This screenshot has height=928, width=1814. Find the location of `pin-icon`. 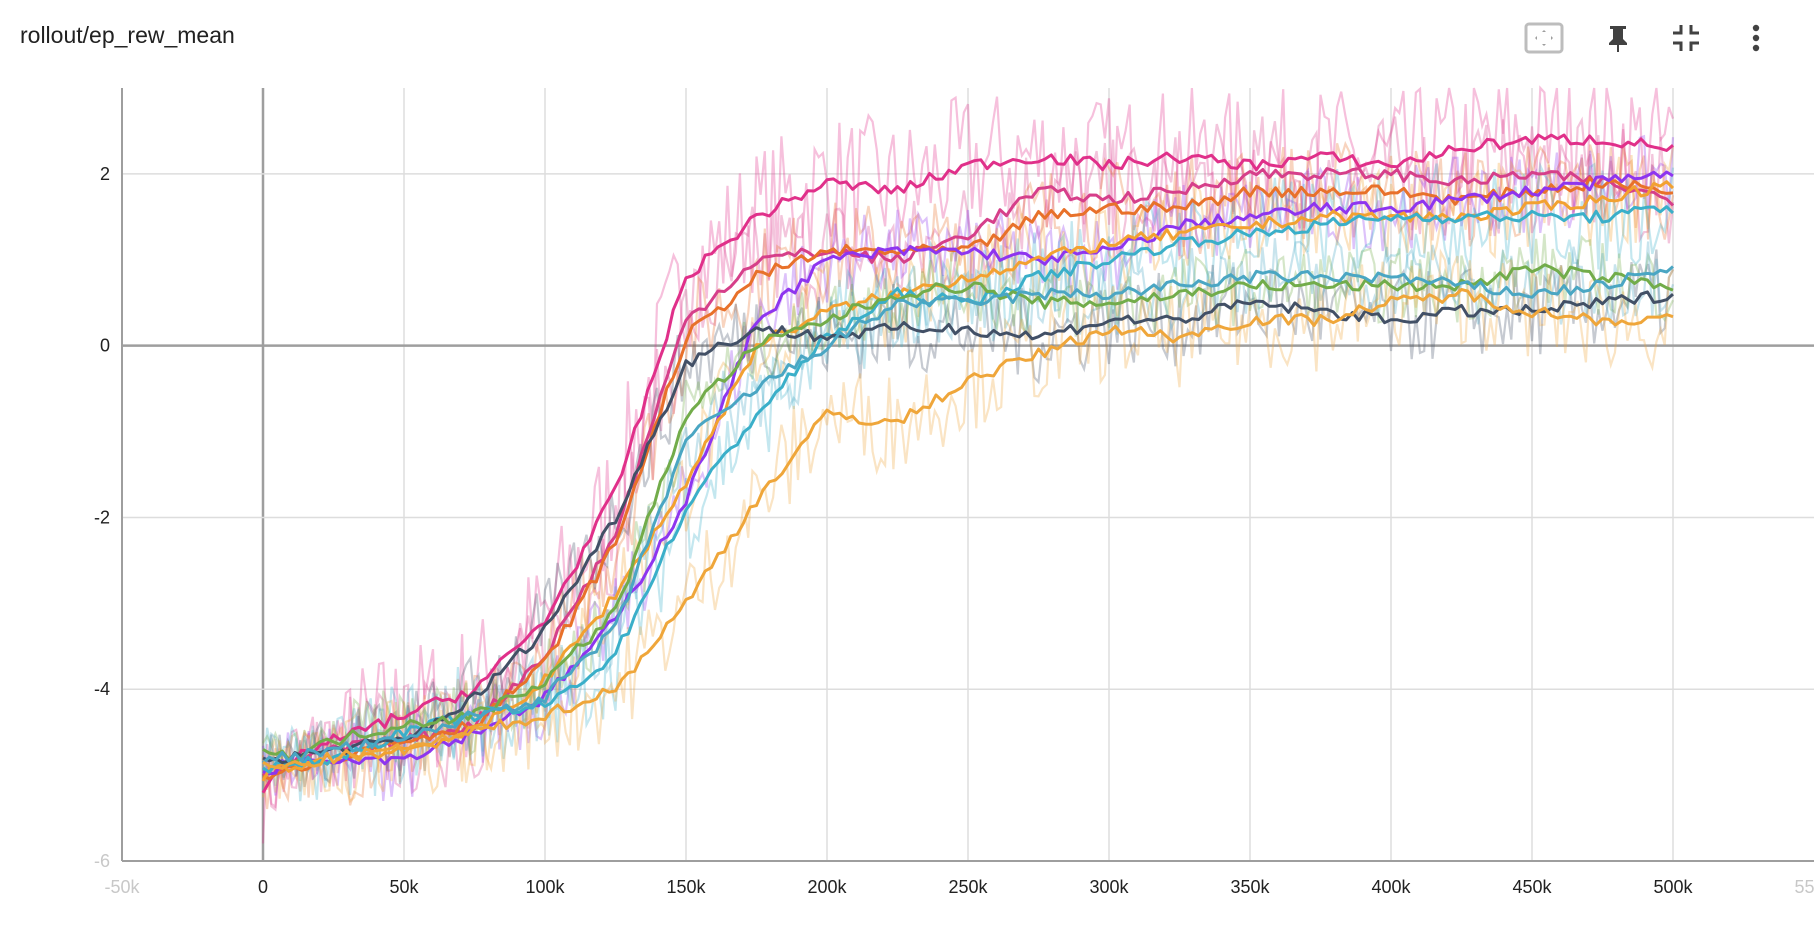

pin-icon is located at coordinates (1618, 39).